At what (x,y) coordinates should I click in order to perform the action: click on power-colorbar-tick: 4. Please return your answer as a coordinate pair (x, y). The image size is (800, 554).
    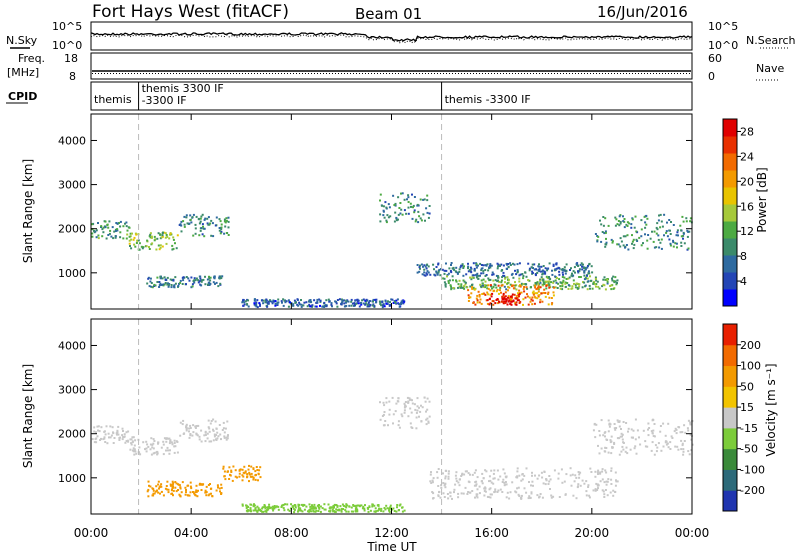
    Looking at the image, I should click on (743, 281).